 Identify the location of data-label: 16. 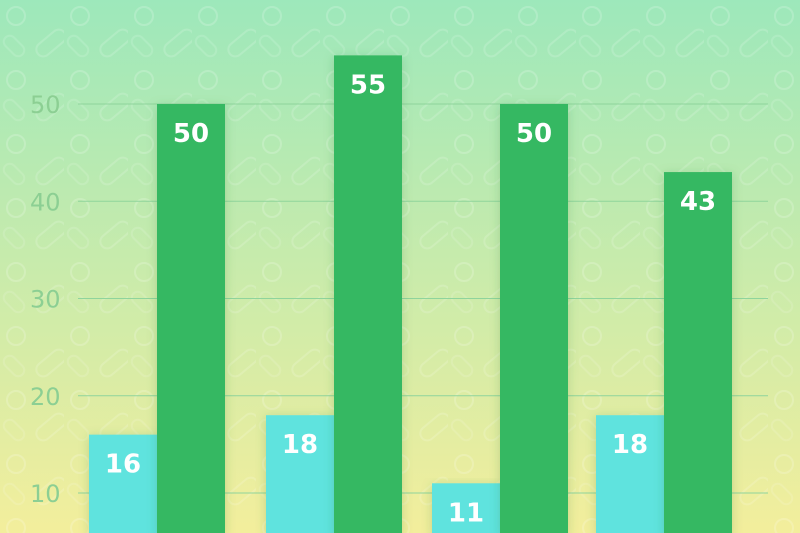
(123, 465).